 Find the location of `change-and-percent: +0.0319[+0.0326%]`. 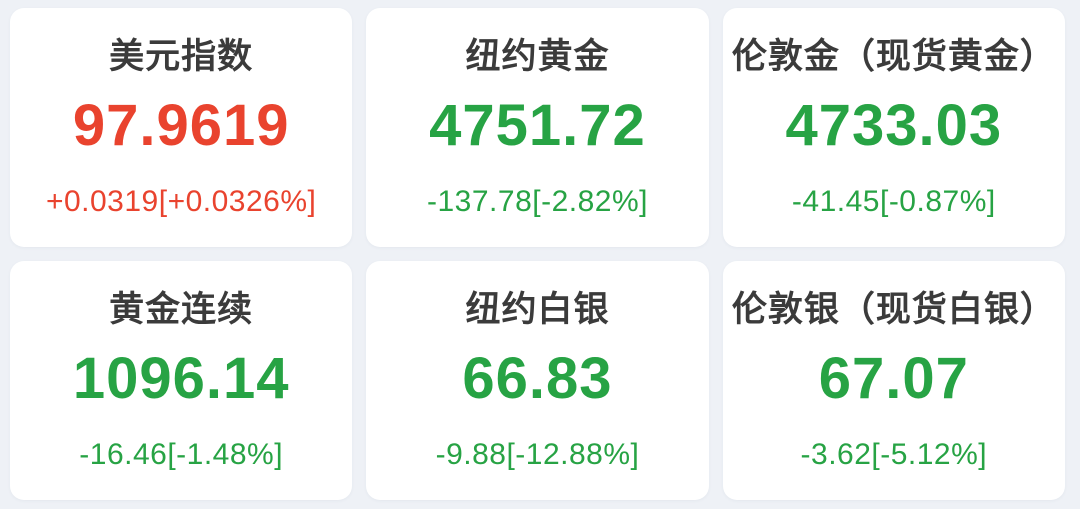

change-and-percent: +0.0319[+0.0326%] is located at coordinates (181, 201).